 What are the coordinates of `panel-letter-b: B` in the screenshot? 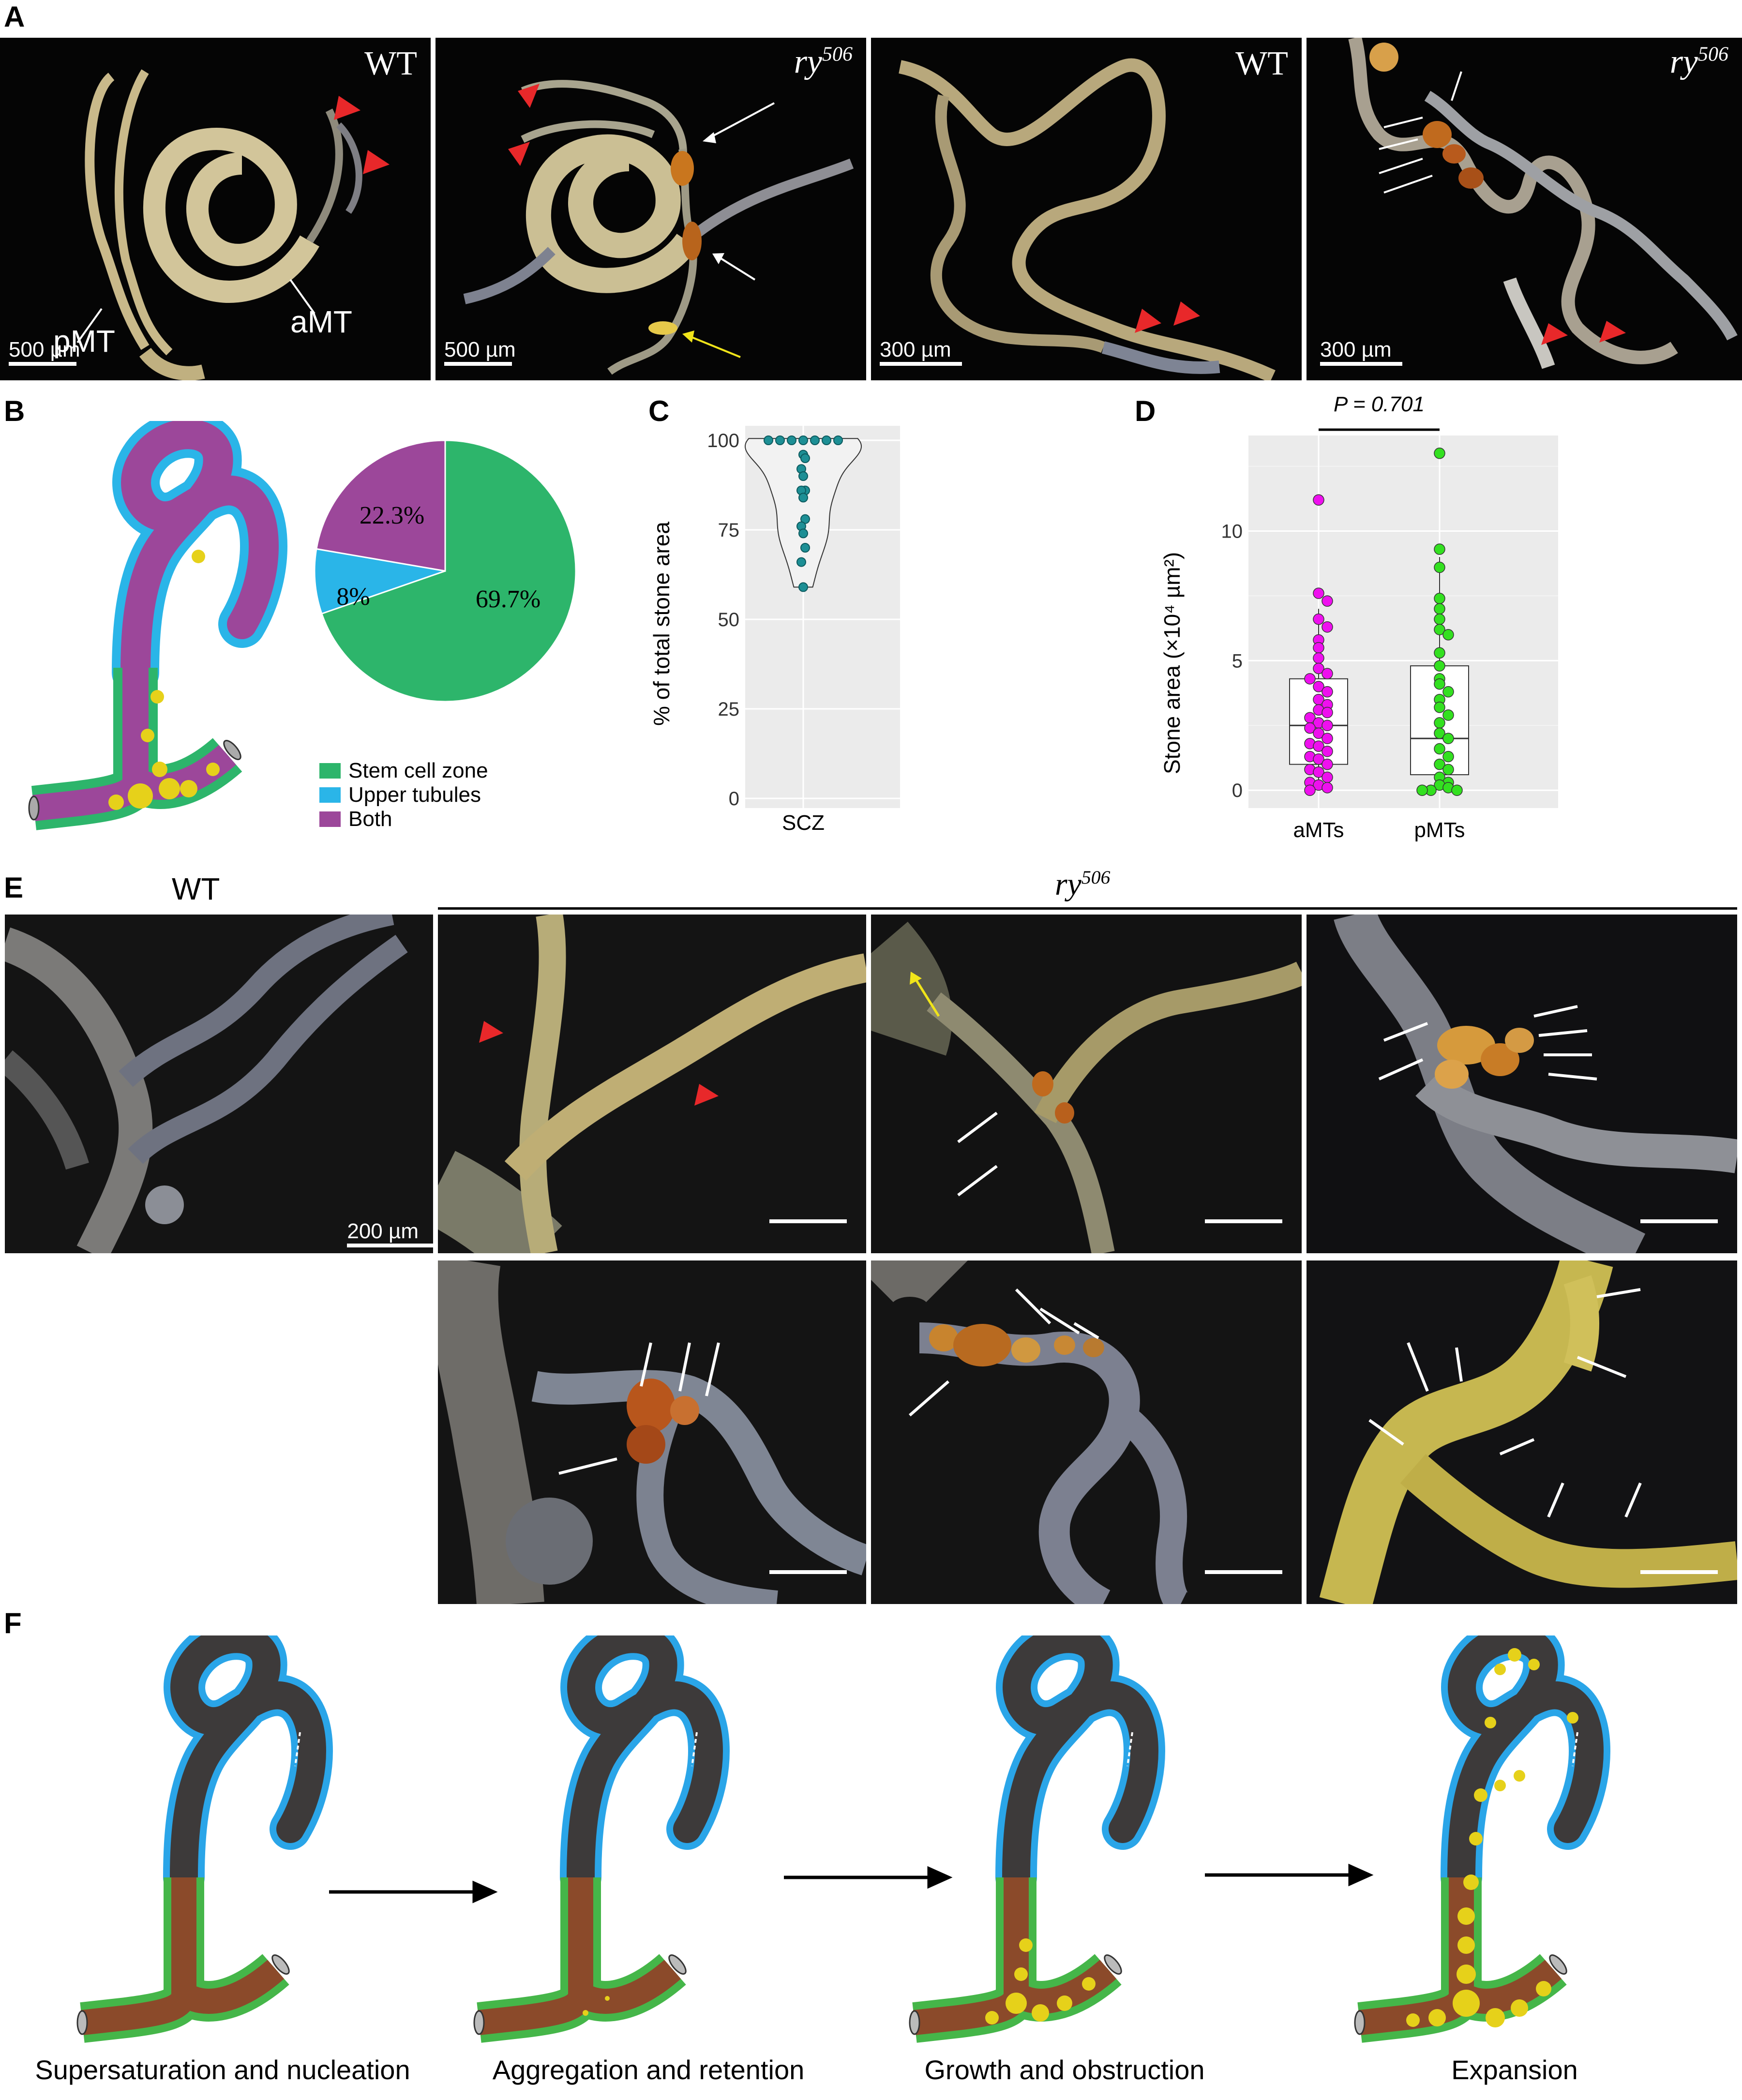 It's located at (14, 411).